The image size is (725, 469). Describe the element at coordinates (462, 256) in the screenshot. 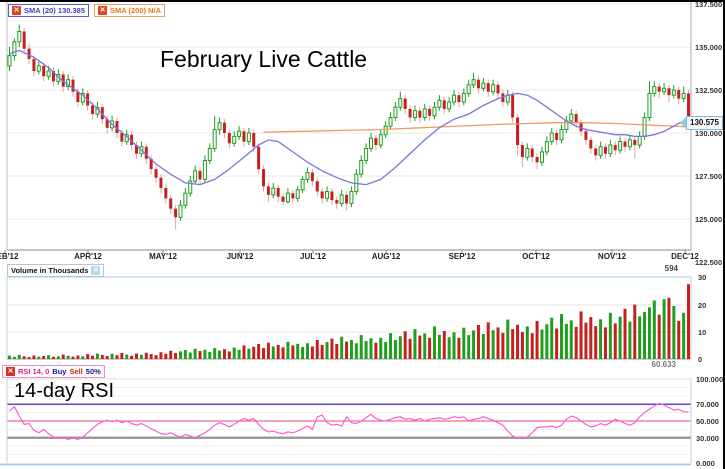

I see `x-axis-label: SEP'12` at that location.